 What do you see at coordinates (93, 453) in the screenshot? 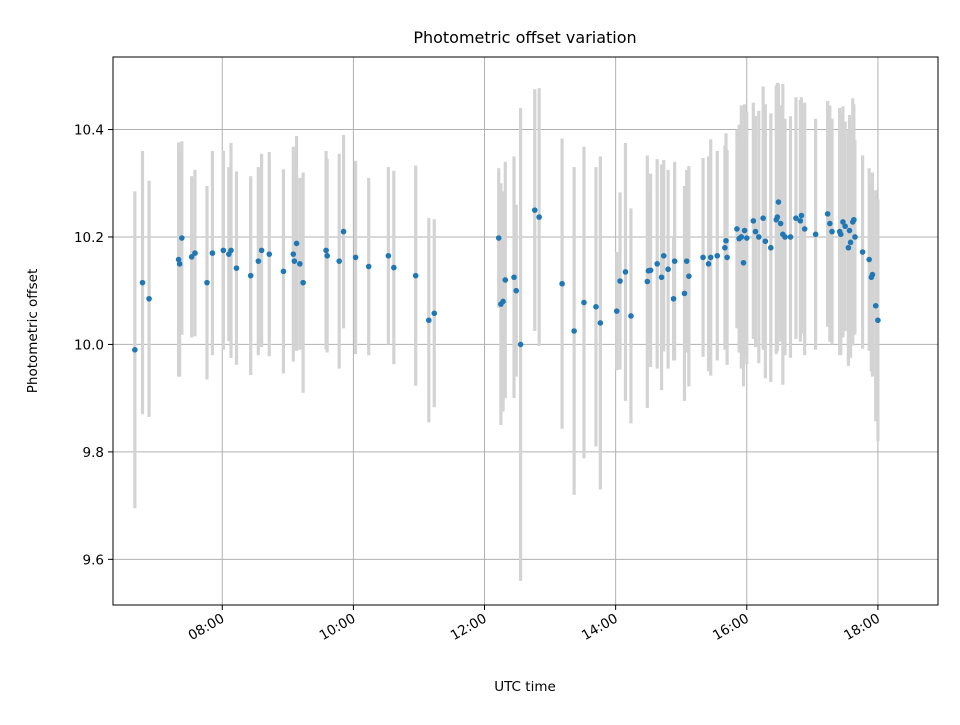
I see `y-tick-label: 9.8` at bounding box center [93, 453].